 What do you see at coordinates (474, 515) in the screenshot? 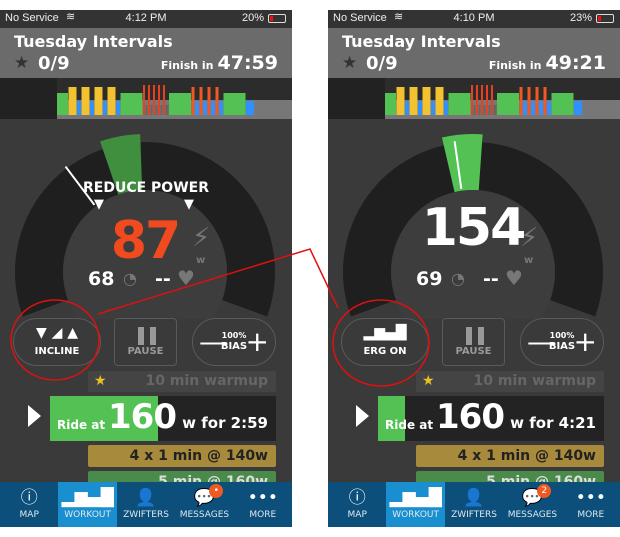
I see `tab-label: ZWIFTERS` at bounding box center [474, 515].